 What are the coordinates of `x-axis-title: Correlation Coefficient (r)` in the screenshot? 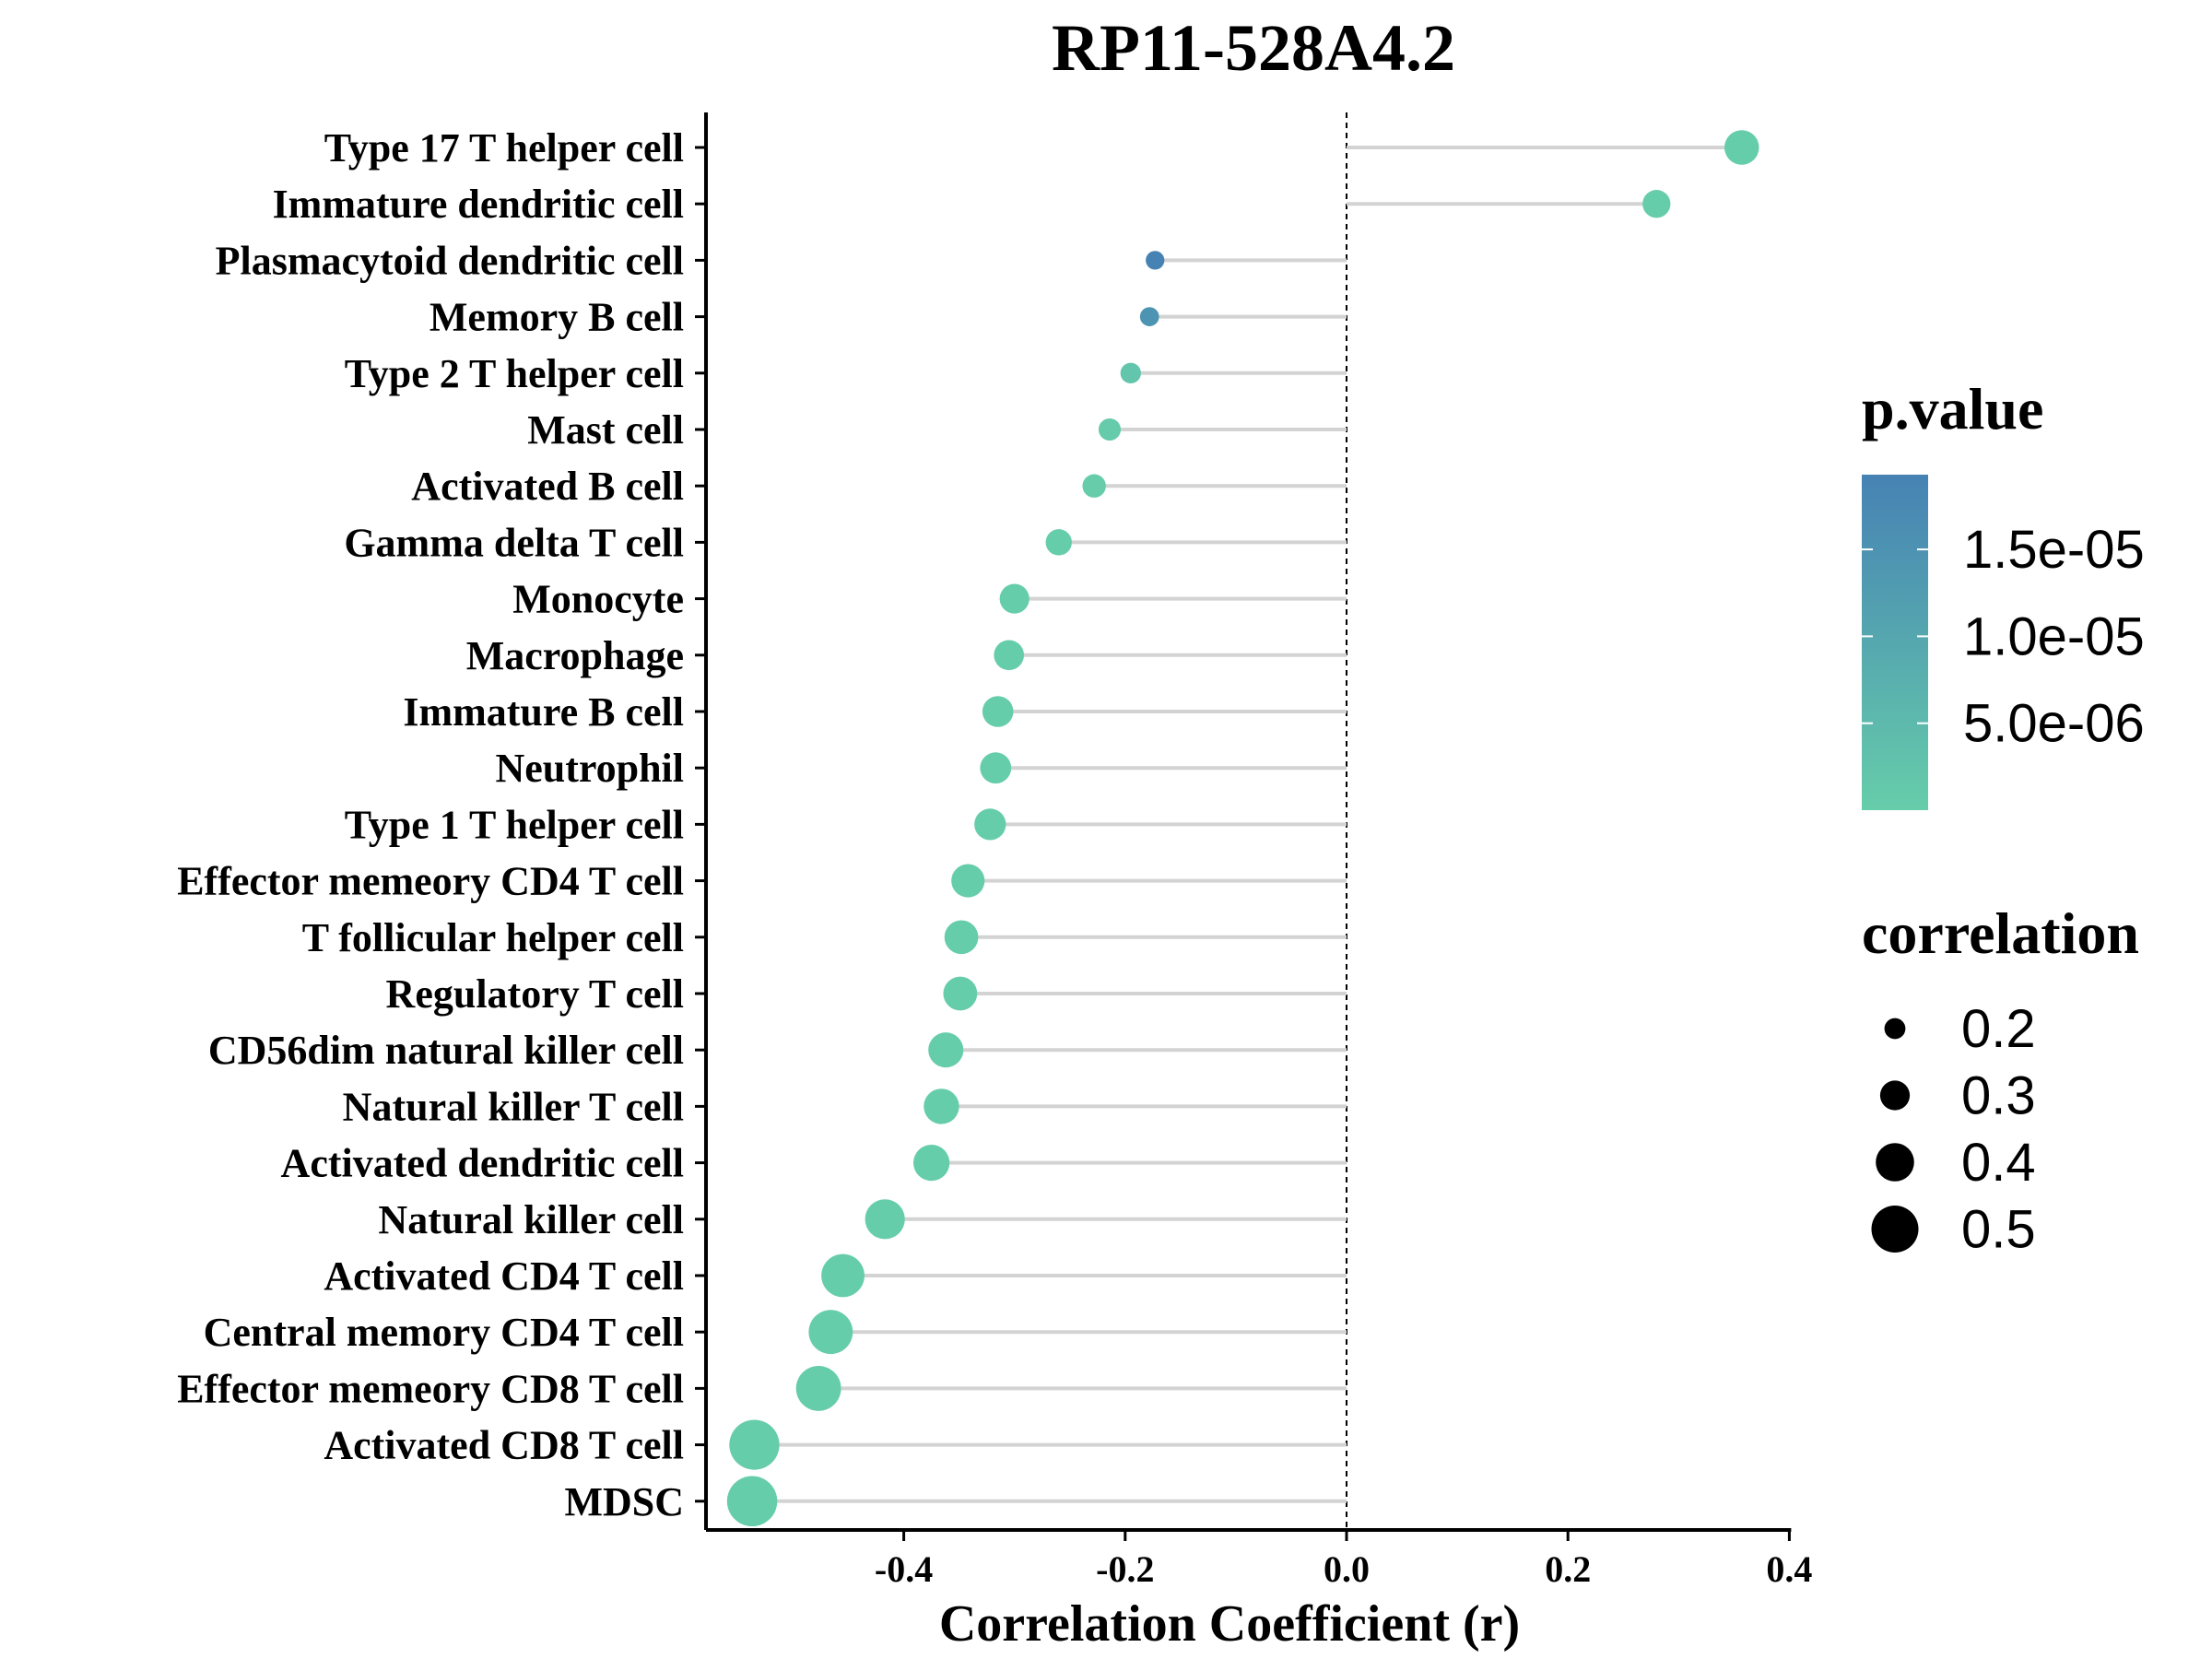 It's located at (1229, 1624).